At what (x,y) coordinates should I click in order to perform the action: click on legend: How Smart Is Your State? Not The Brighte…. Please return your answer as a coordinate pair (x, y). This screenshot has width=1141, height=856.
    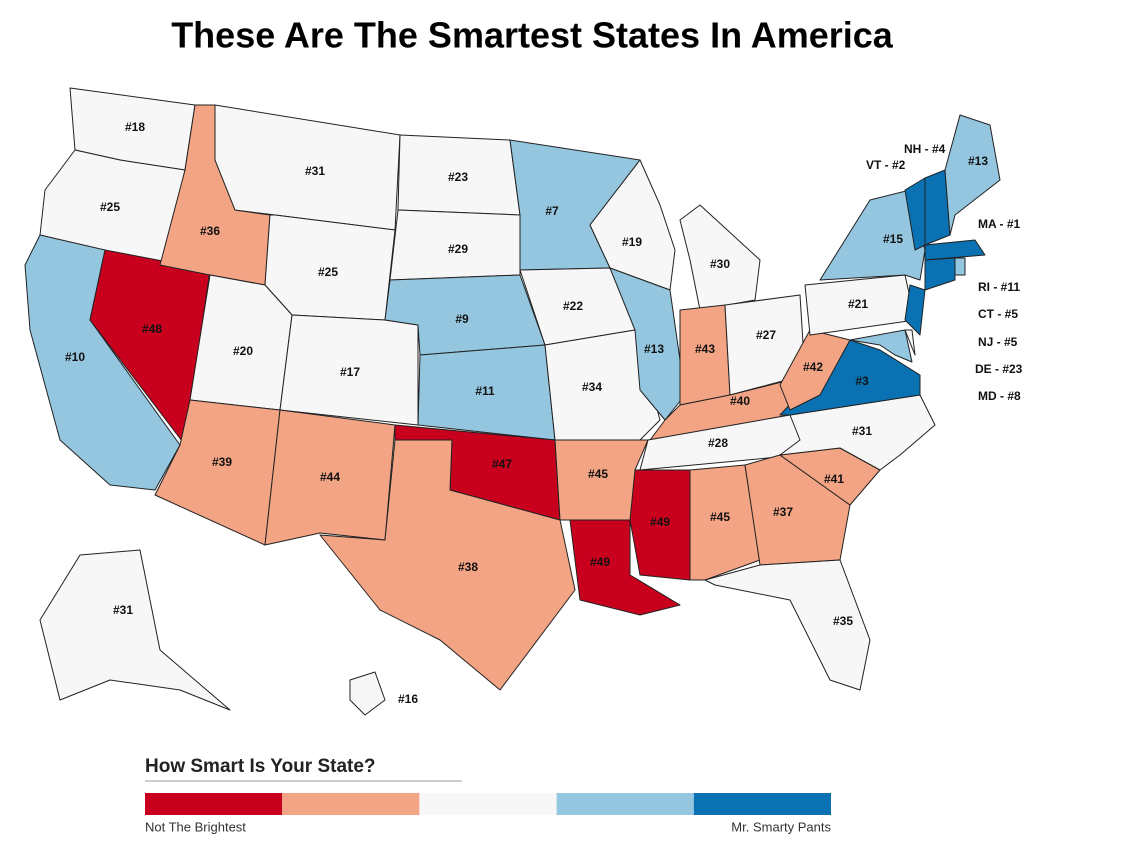
    Looking at the image, I should click on (488, 795).